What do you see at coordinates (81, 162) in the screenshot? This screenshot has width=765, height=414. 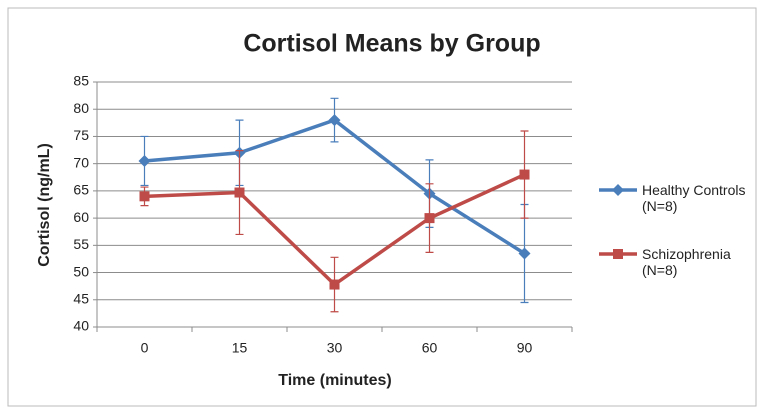 I see `y-tick-label: 70` at bounding box center [81, 162].